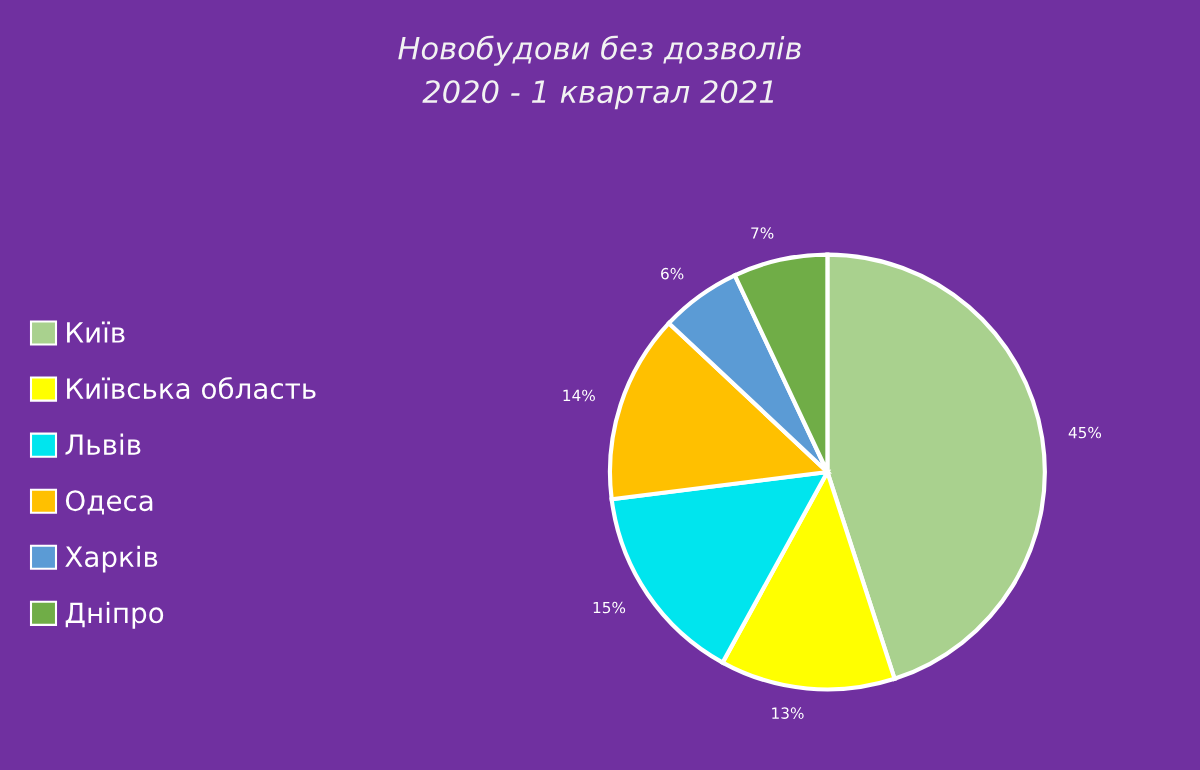 The image size is (1200, 770). What do you see at coordinates (191, 388) in the screenshot?
I see `legend-label: Київська область` at bounding box center [191, 388].